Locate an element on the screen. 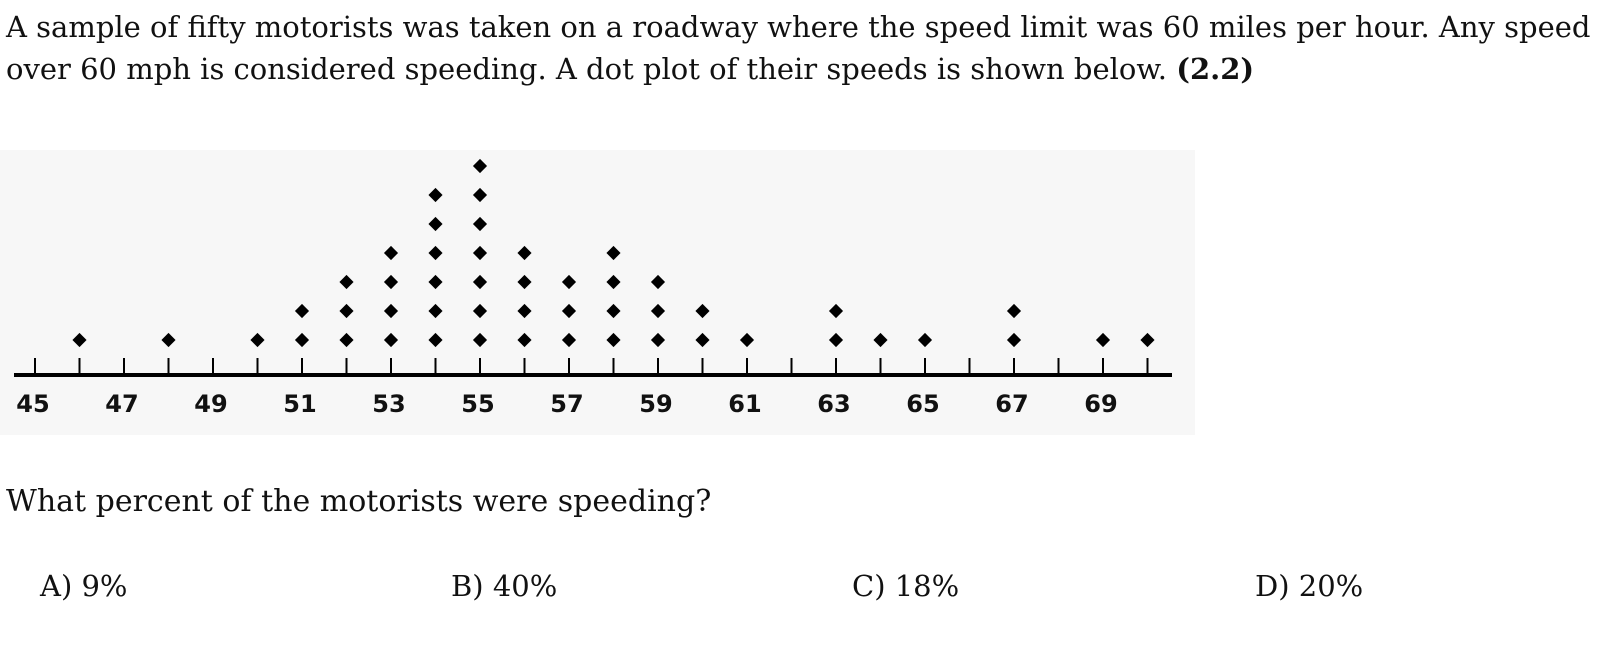  x-tick-label-45: 45 is located at coordinates (32, 404).